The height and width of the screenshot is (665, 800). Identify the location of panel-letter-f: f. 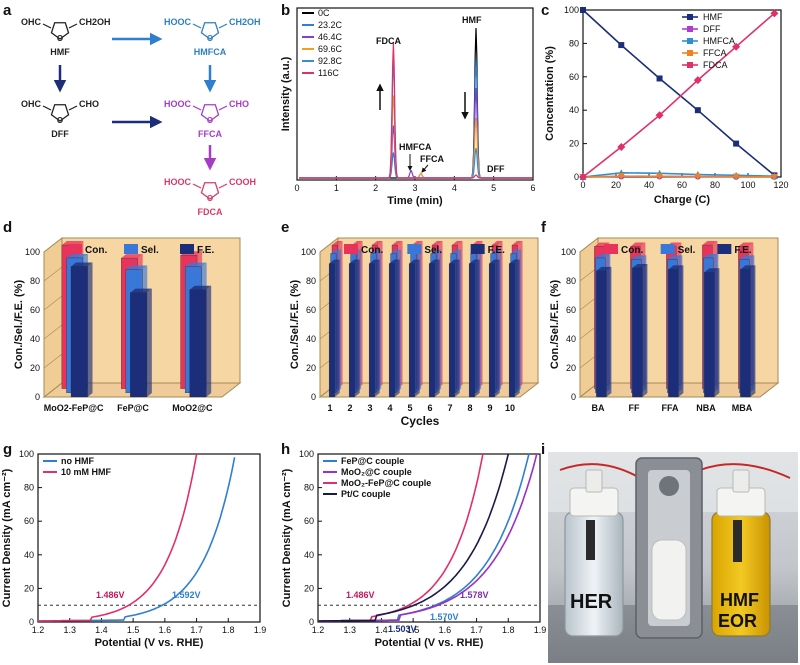
(544, 227).